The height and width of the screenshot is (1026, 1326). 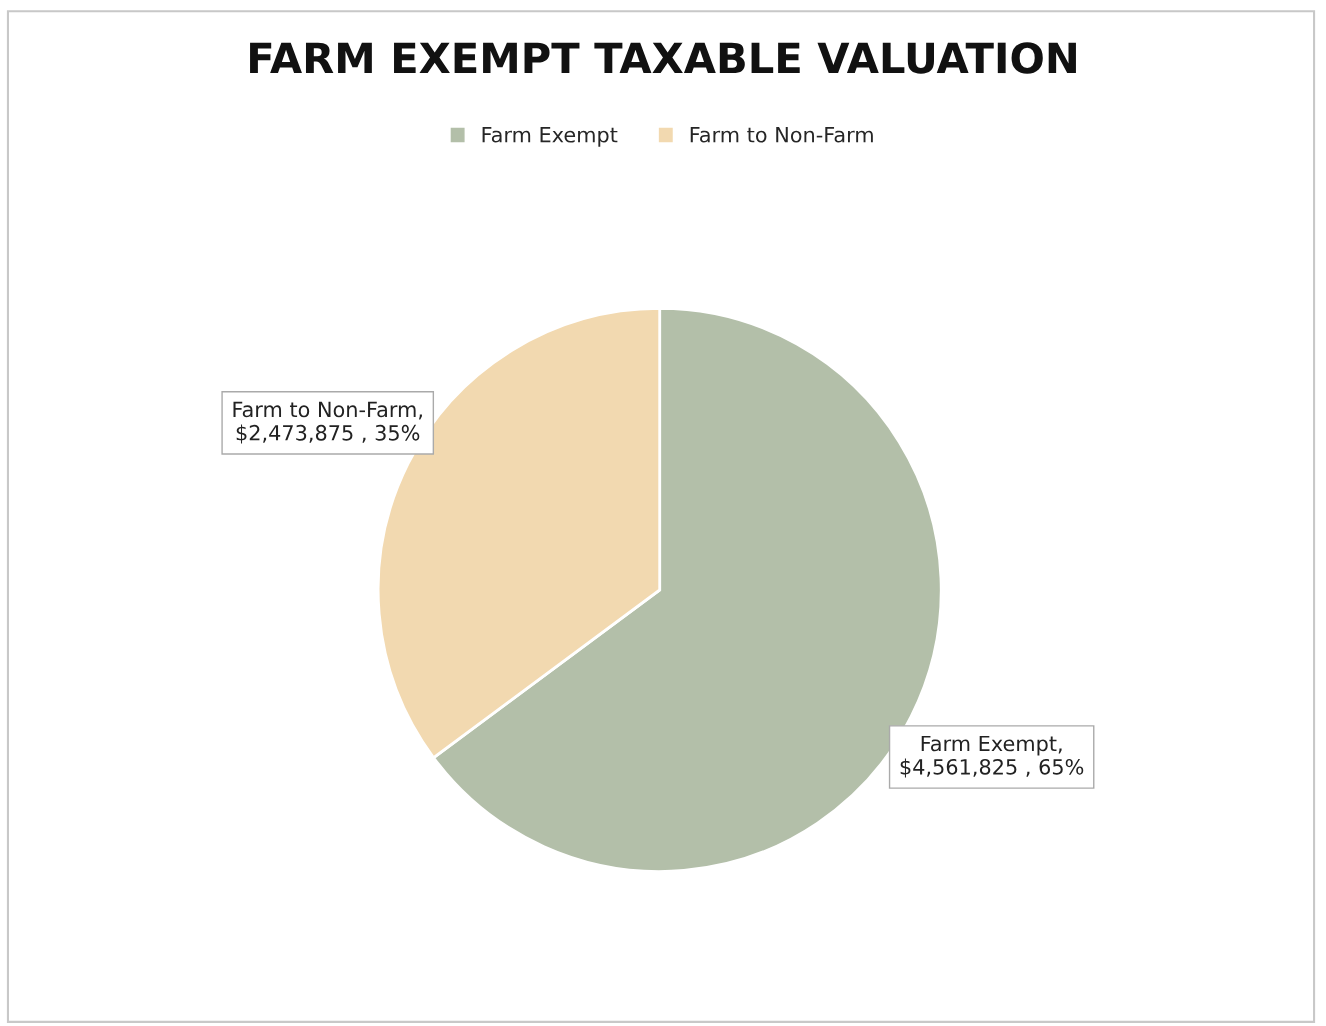 What do you see at coordinates (781, 135) in the screenshot?
I see `legend-label: Farm to Non-Farm` at bounding box center [781, 135].